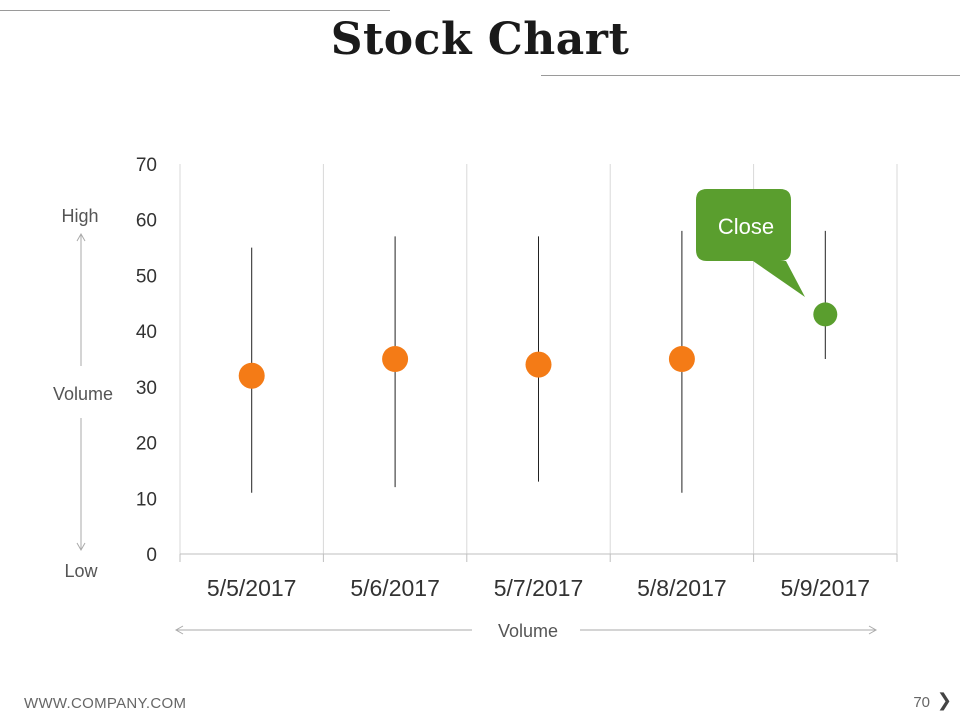  I want to click on x-tick-label: 5/6/2017, so click(395, 588).